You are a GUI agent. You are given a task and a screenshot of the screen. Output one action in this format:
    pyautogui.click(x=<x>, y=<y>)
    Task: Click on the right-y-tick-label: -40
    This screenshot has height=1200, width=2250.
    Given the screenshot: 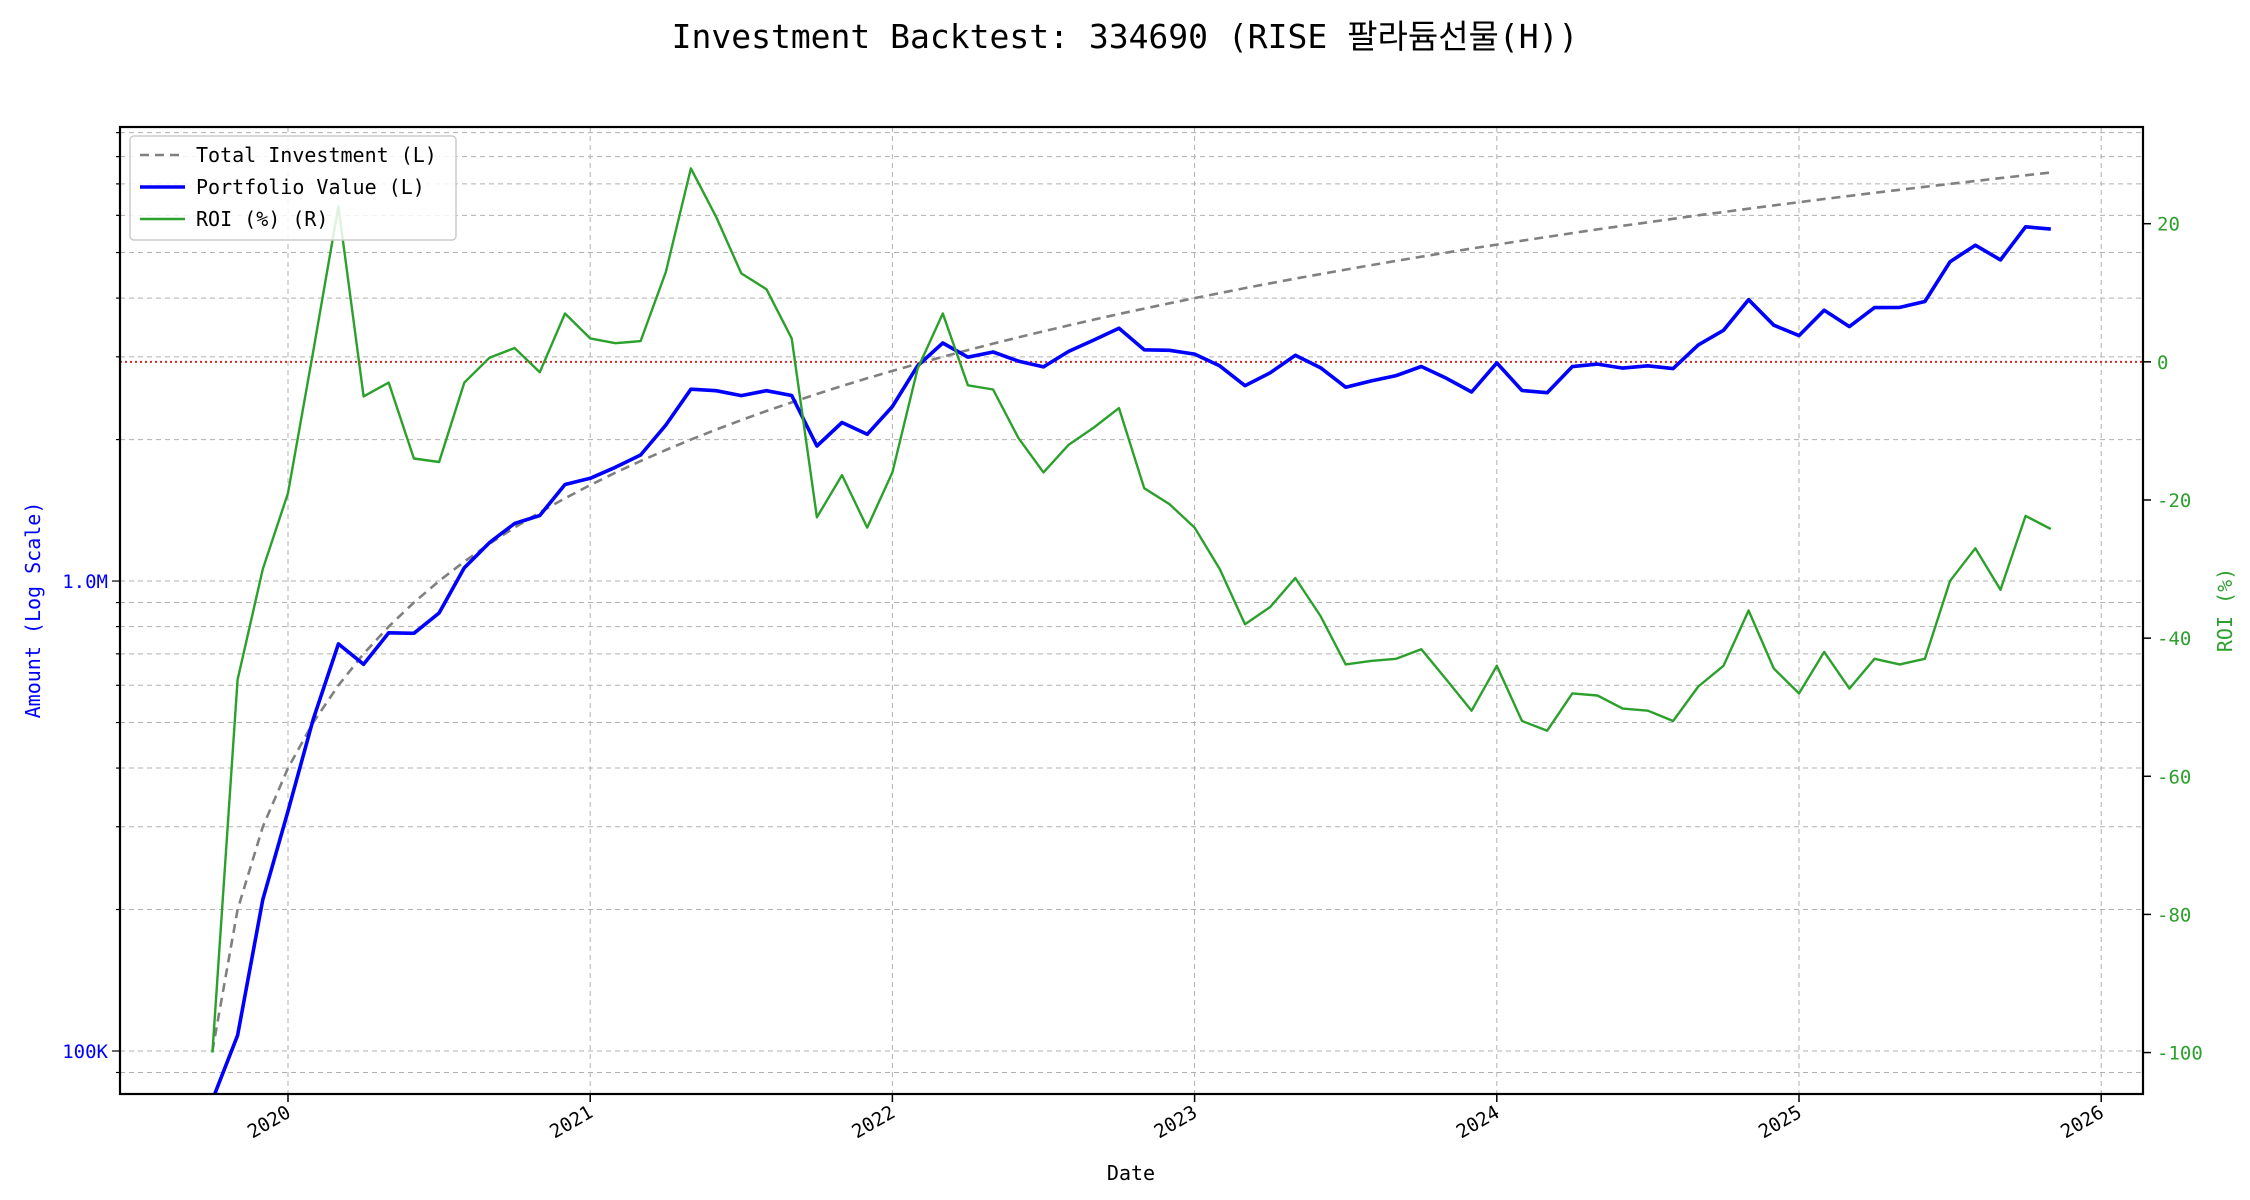 What is the action you would take?
    pyautogui.click(x=2174, y=639)
    